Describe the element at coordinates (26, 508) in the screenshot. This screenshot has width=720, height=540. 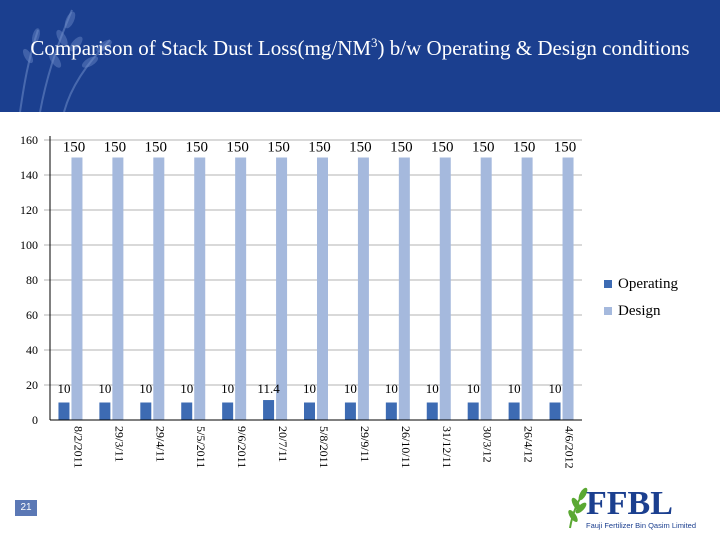
I see `slide-number: 21` at that location.